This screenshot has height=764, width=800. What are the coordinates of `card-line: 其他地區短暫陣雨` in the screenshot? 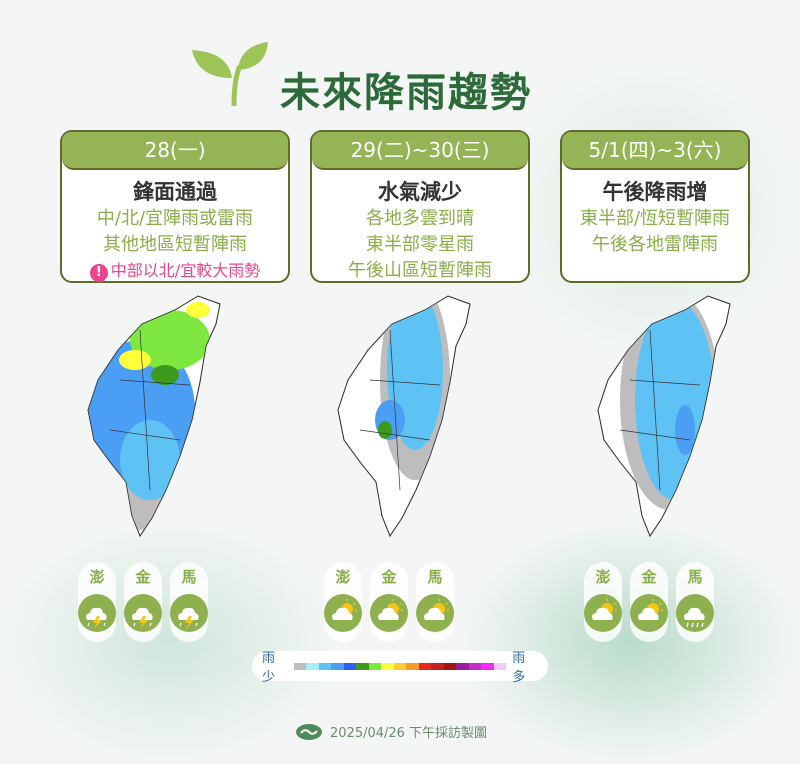 It's located at (175, 244).